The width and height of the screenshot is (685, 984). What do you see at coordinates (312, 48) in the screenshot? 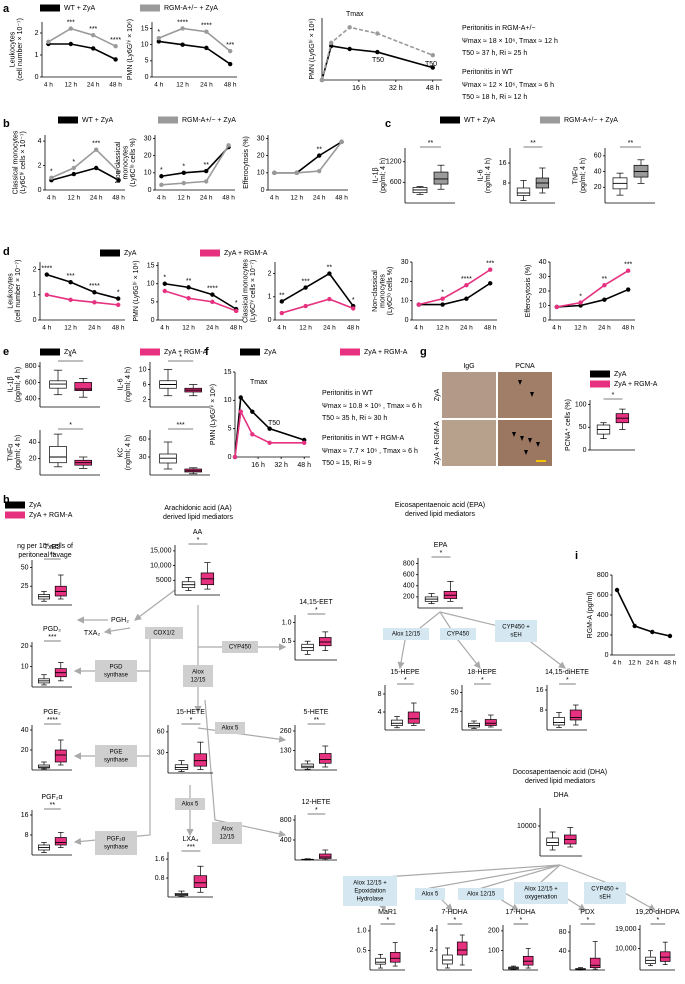
I see `y-axis-label: PMN (Ly6Gʰⁱ × 10⁶)` at bounding box center [312, 48].